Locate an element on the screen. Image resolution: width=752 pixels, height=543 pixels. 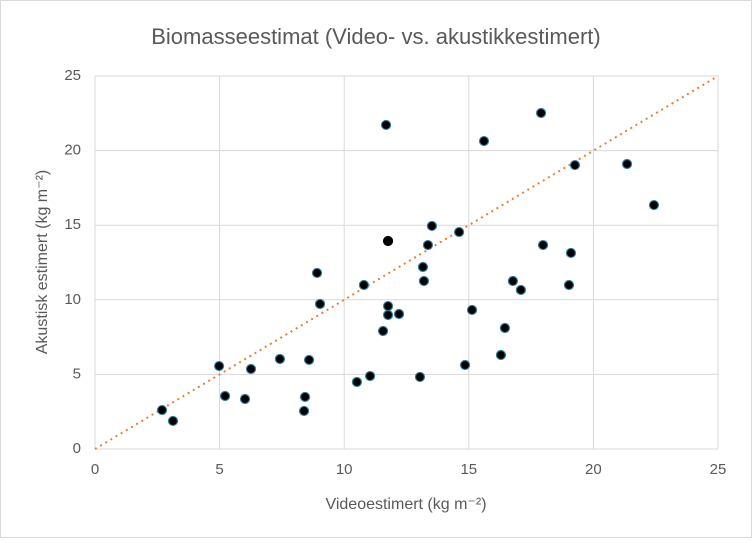
y-tick-label: 5 is located at coordinates (77, 373).